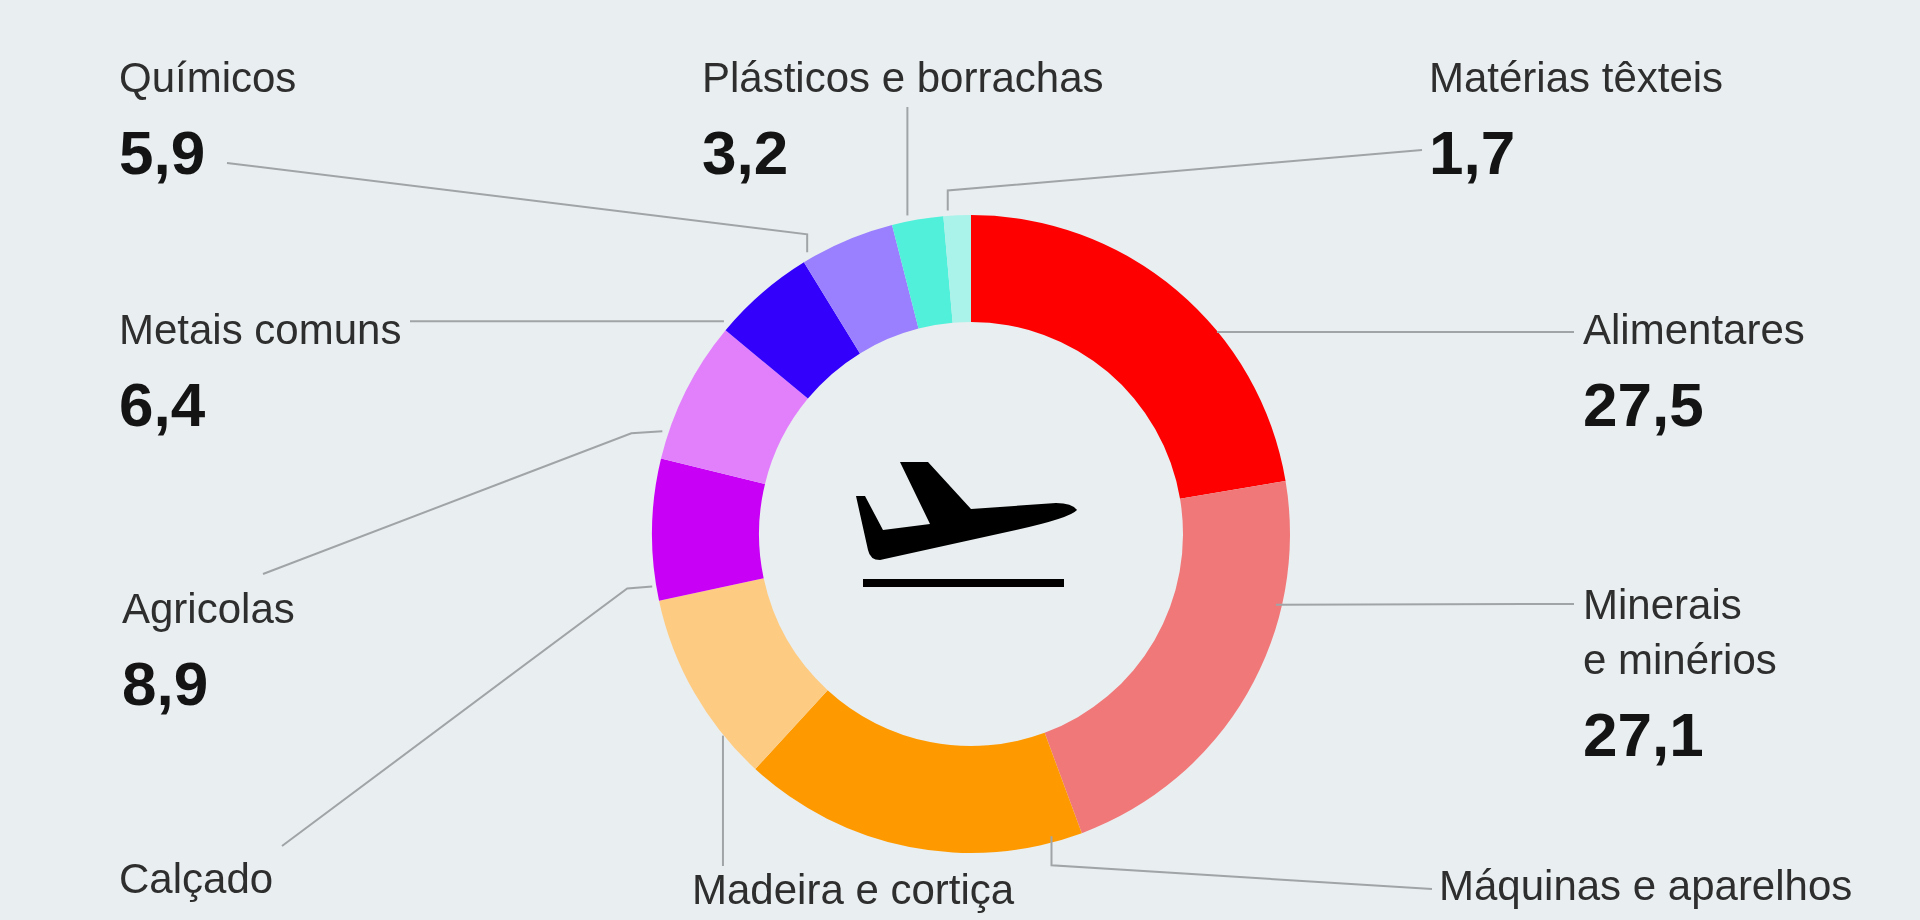 Image resolution: width=1920 pixels, height=920 pixels. I want to click on slice-label: Agricolas, so click(208, 608).